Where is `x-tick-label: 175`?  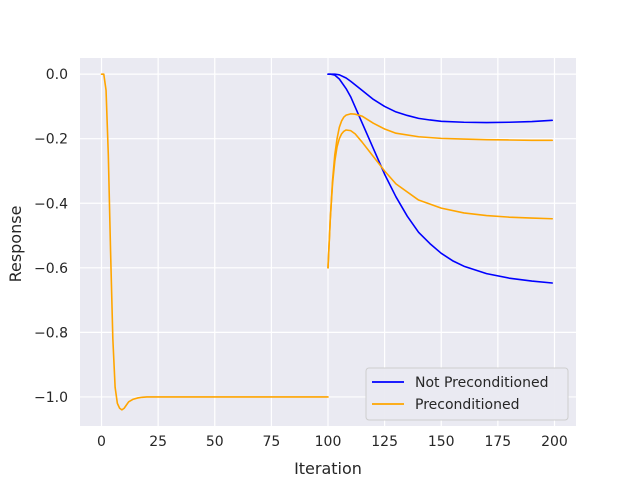
x-tick-label: 175 is located at coordinates (497, 442).